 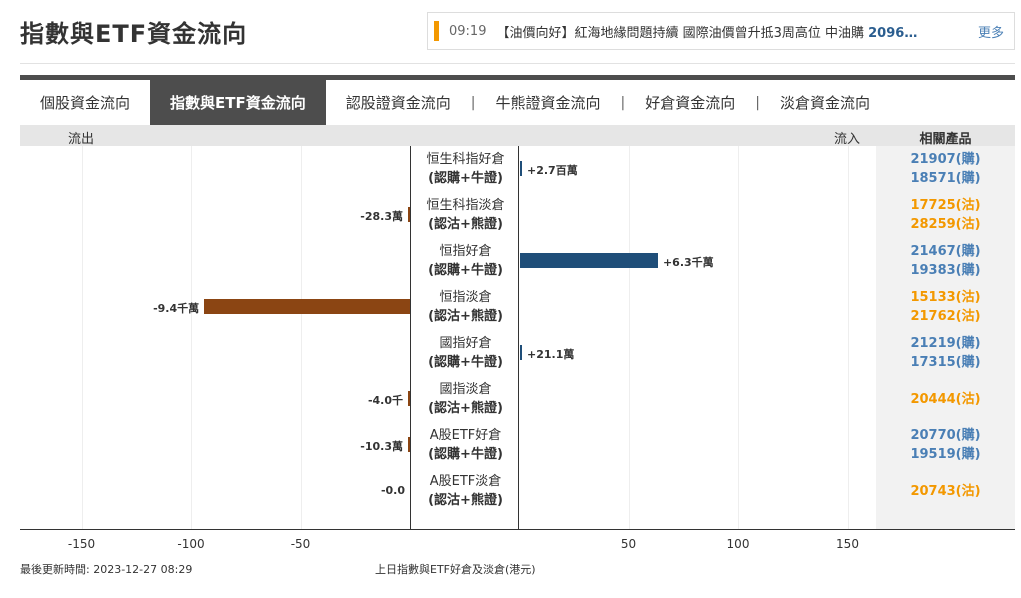 What do you see at coordinates (465, 399) in the screenshot?
I see `category-label: 國指淡倉 (認沽+熊證)` at bounding box center [465, 399].